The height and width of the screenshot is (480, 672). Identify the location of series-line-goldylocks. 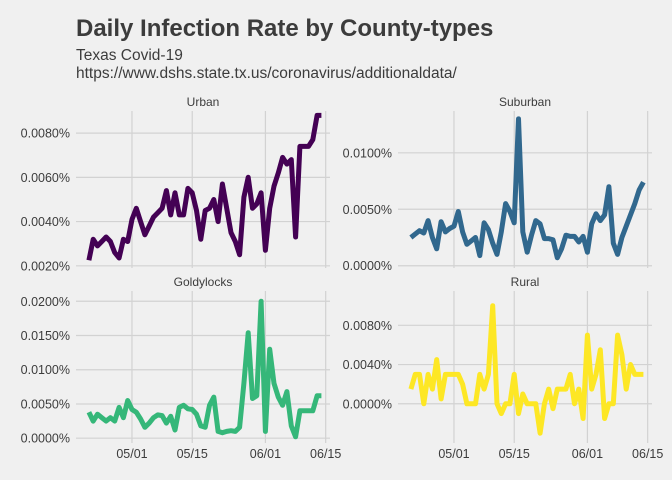
(204, 369).